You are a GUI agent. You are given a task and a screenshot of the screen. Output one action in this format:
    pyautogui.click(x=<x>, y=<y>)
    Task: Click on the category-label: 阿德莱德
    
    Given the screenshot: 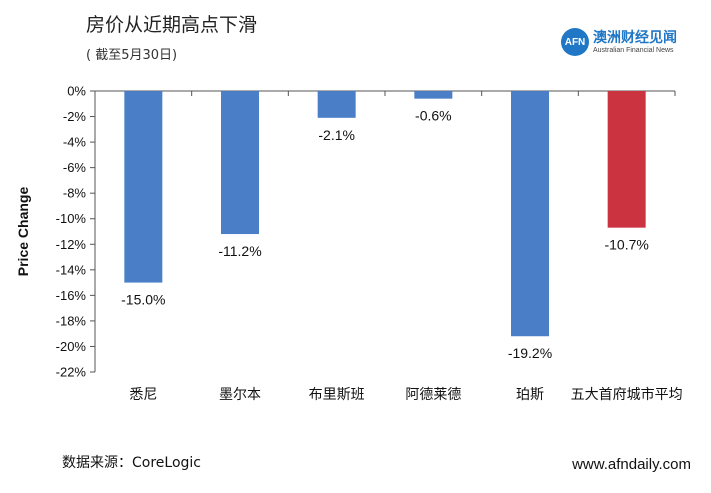 What is the action you would take?
    pyautogui.click(x=433, y=395)
    